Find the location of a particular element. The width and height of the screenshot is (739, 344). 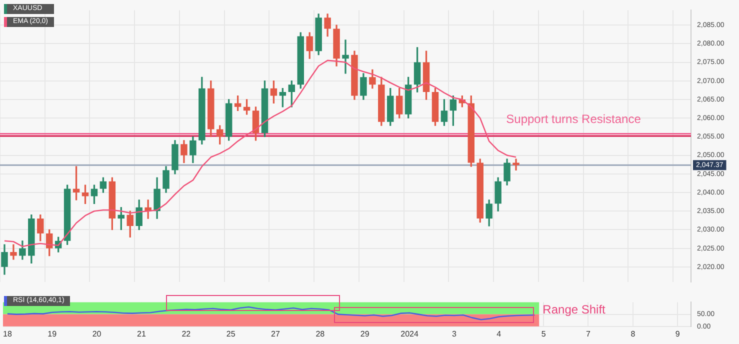

x-tick-label: 27 is located at coordinates (276, 333).